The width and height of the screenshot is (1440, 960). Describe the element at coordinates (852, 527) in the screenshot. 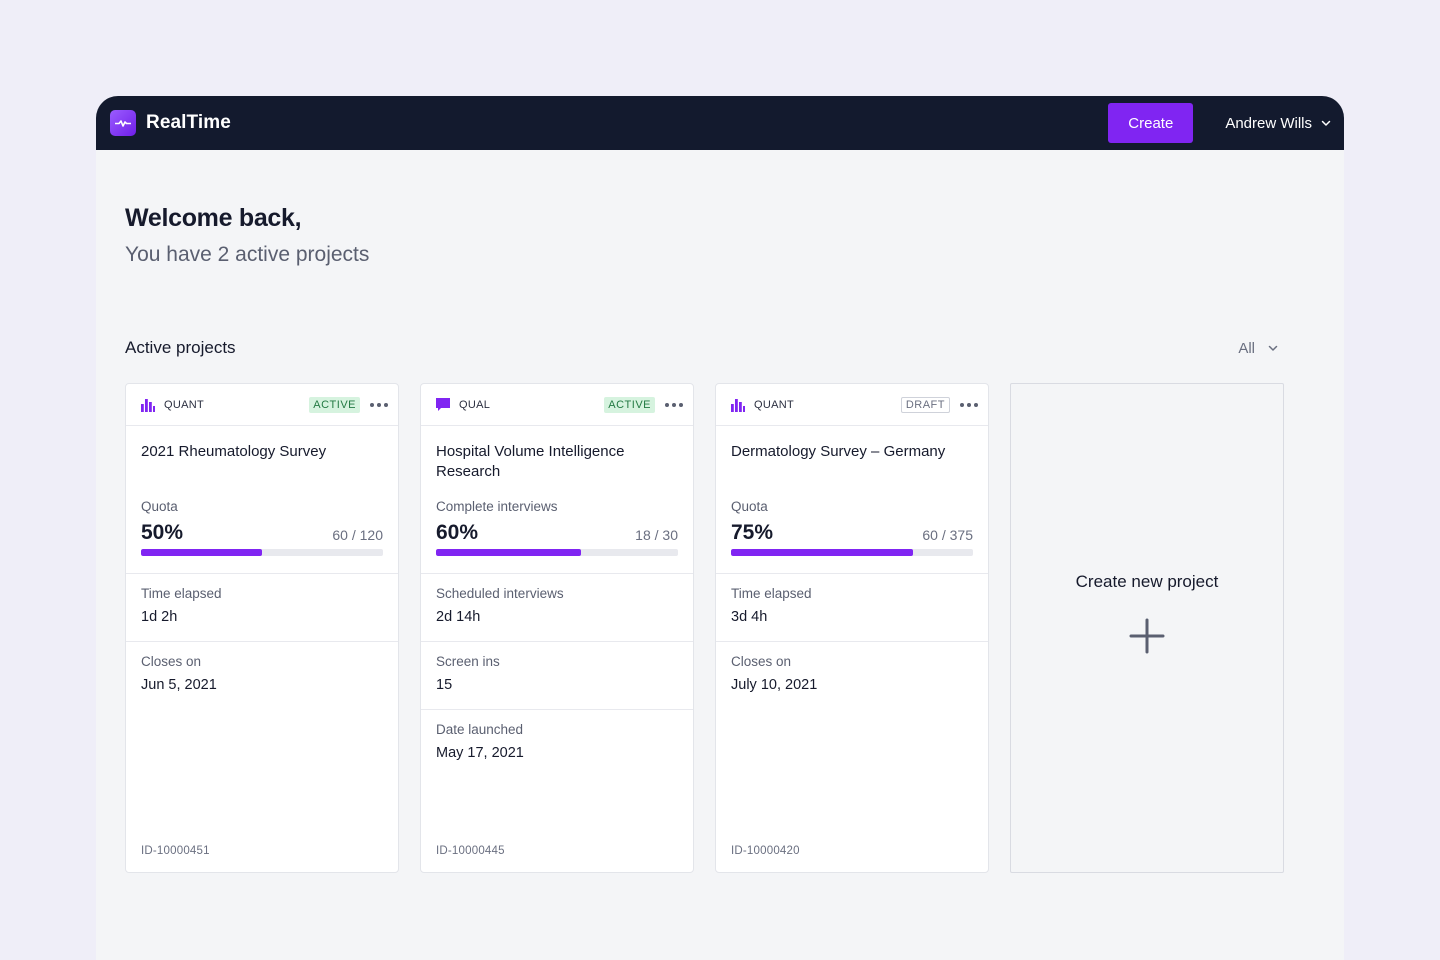

I see `quota-metric: Quota 75% 60 / 375` at that location.